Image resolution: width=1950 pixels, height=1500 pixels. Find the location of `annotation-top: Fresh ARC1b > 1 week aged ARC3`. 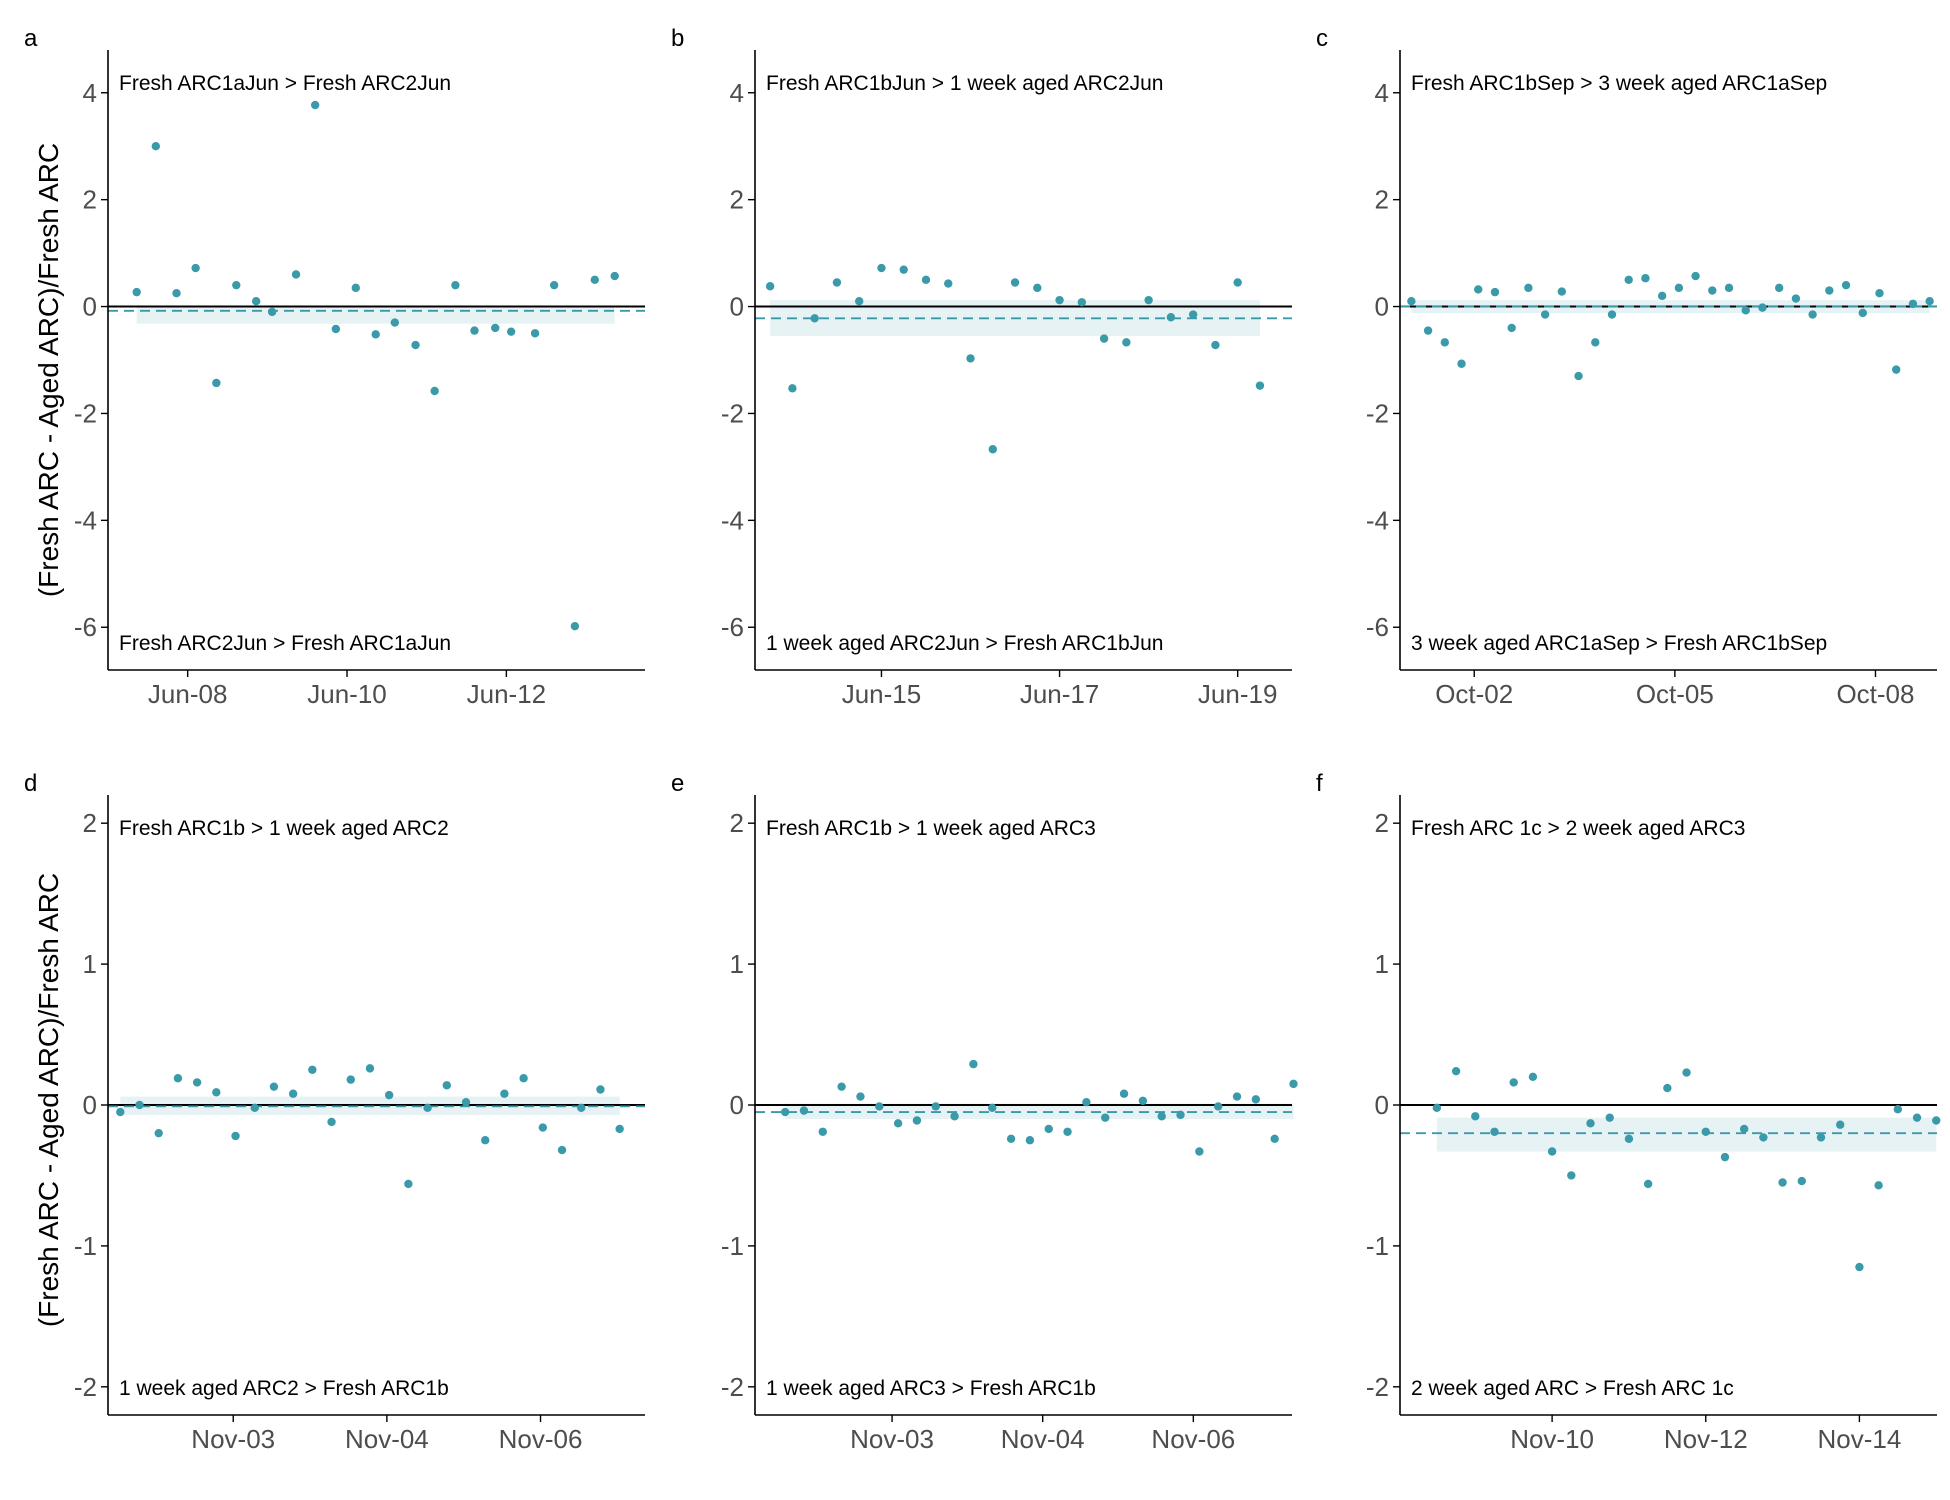

annotation-top: Fresh ARC1b > 1 week aged ARC3 is located at coordinates (931, 828).